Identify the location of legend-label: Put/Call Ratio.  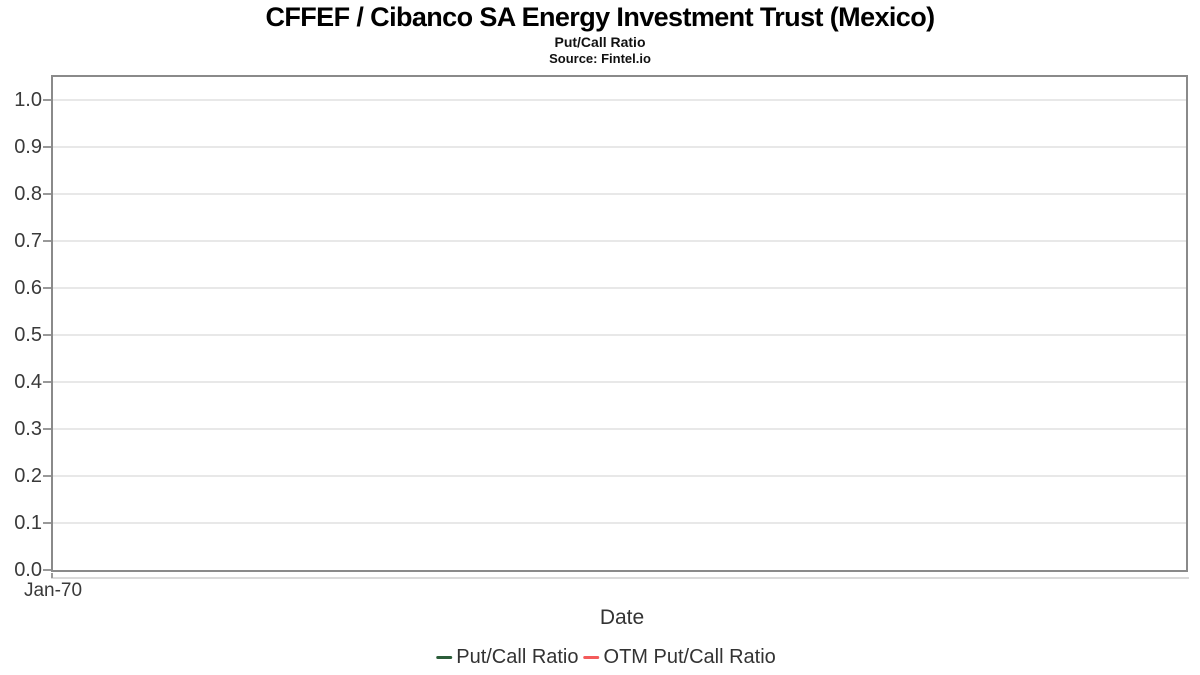
(517, 657).